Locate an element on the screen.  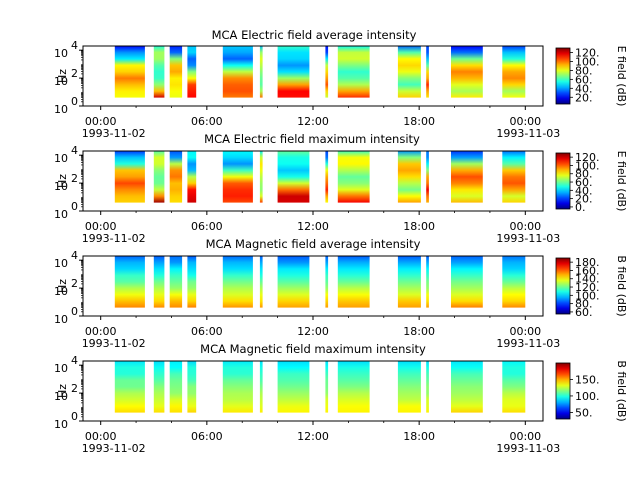
panel-2-ytick-exponent: 4 is located at coordinates (74, 150).